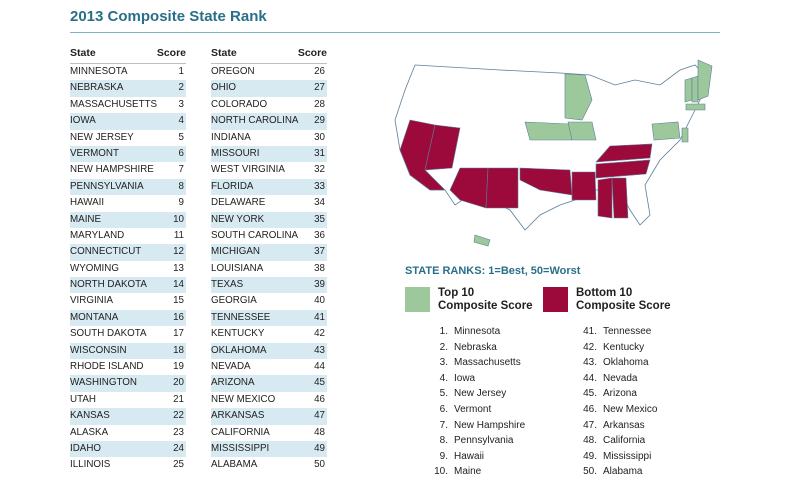  What do you see at coordinates (239, 350) in the screenshot?
I see `state-name: OKLAHOMA` at bounding box center [239, 350].